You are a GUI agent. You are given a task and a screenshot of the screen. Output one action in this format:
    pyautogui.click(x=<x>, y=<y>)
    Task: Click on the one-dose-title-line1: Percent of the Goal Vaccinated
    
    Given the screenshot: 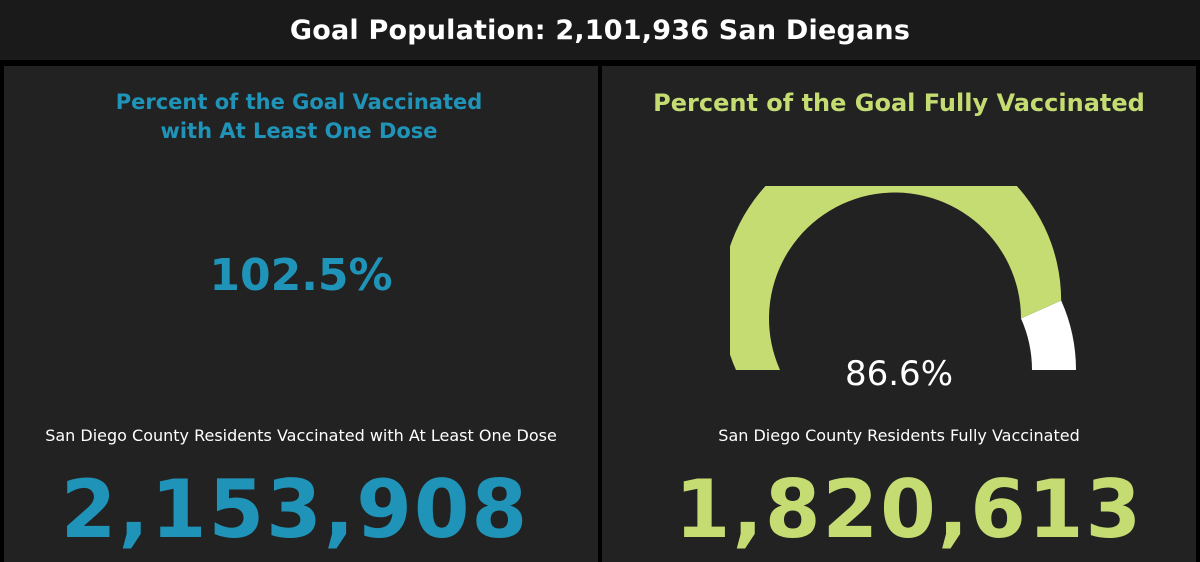 What is the action you would take?
    pyautogui.click(x=299, y=102)
    